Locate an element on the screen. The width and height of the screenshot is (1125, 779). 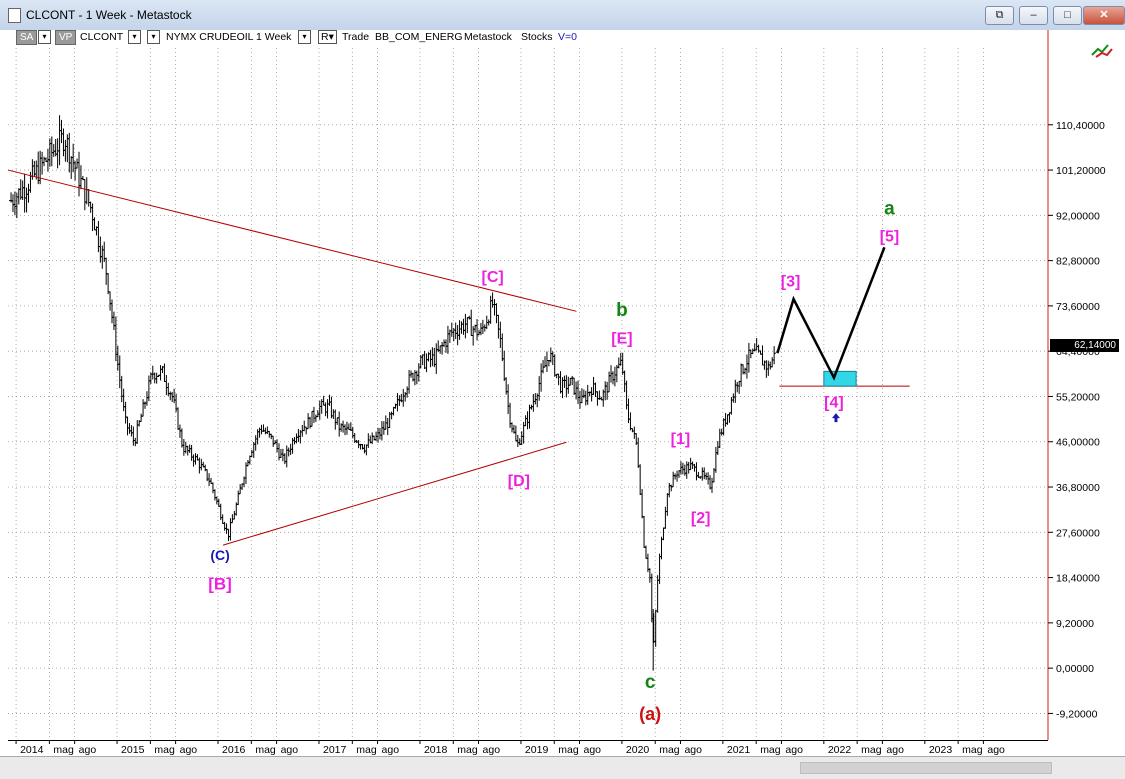
y-tick-label: 18,40000 is located at coordinates (1078, 579).